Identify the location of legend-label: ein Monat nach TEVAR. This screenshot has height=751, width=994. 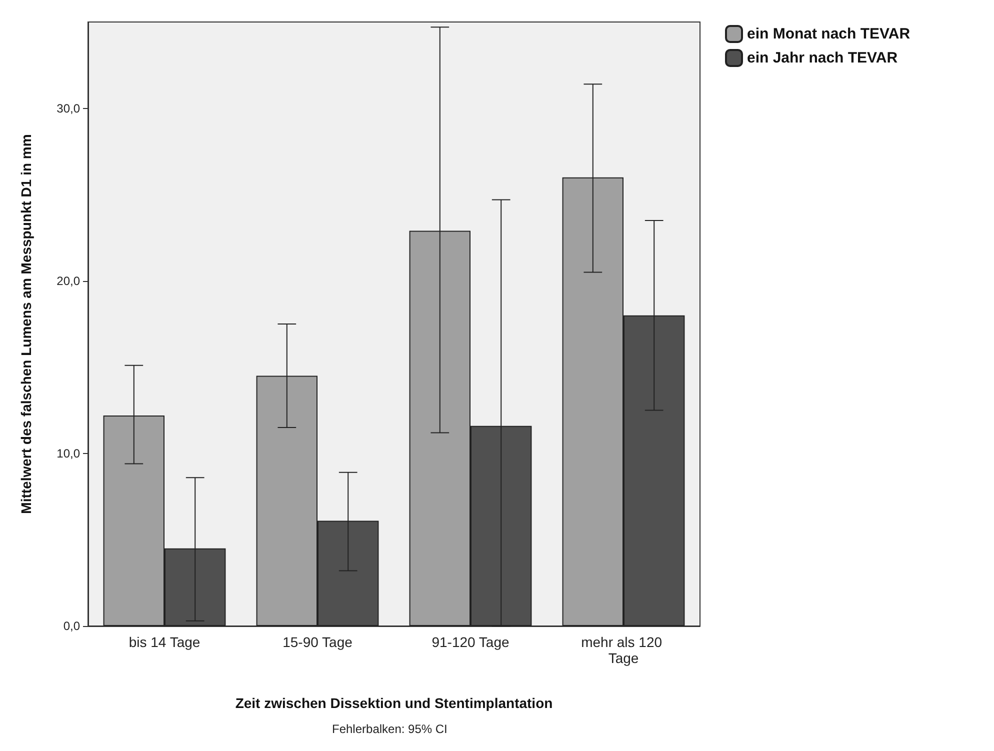
(828, 34).